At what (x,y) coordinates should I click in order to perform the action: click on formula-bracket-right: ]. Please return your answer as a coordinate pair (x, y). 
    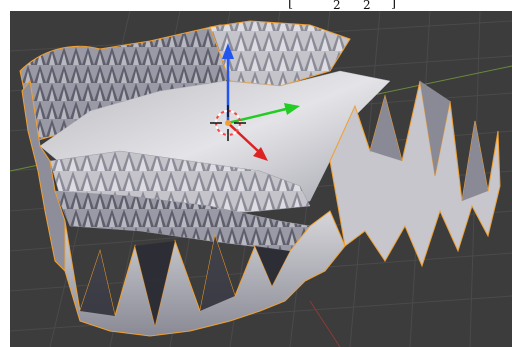
    Looking at the image, I should click on (394, 5).